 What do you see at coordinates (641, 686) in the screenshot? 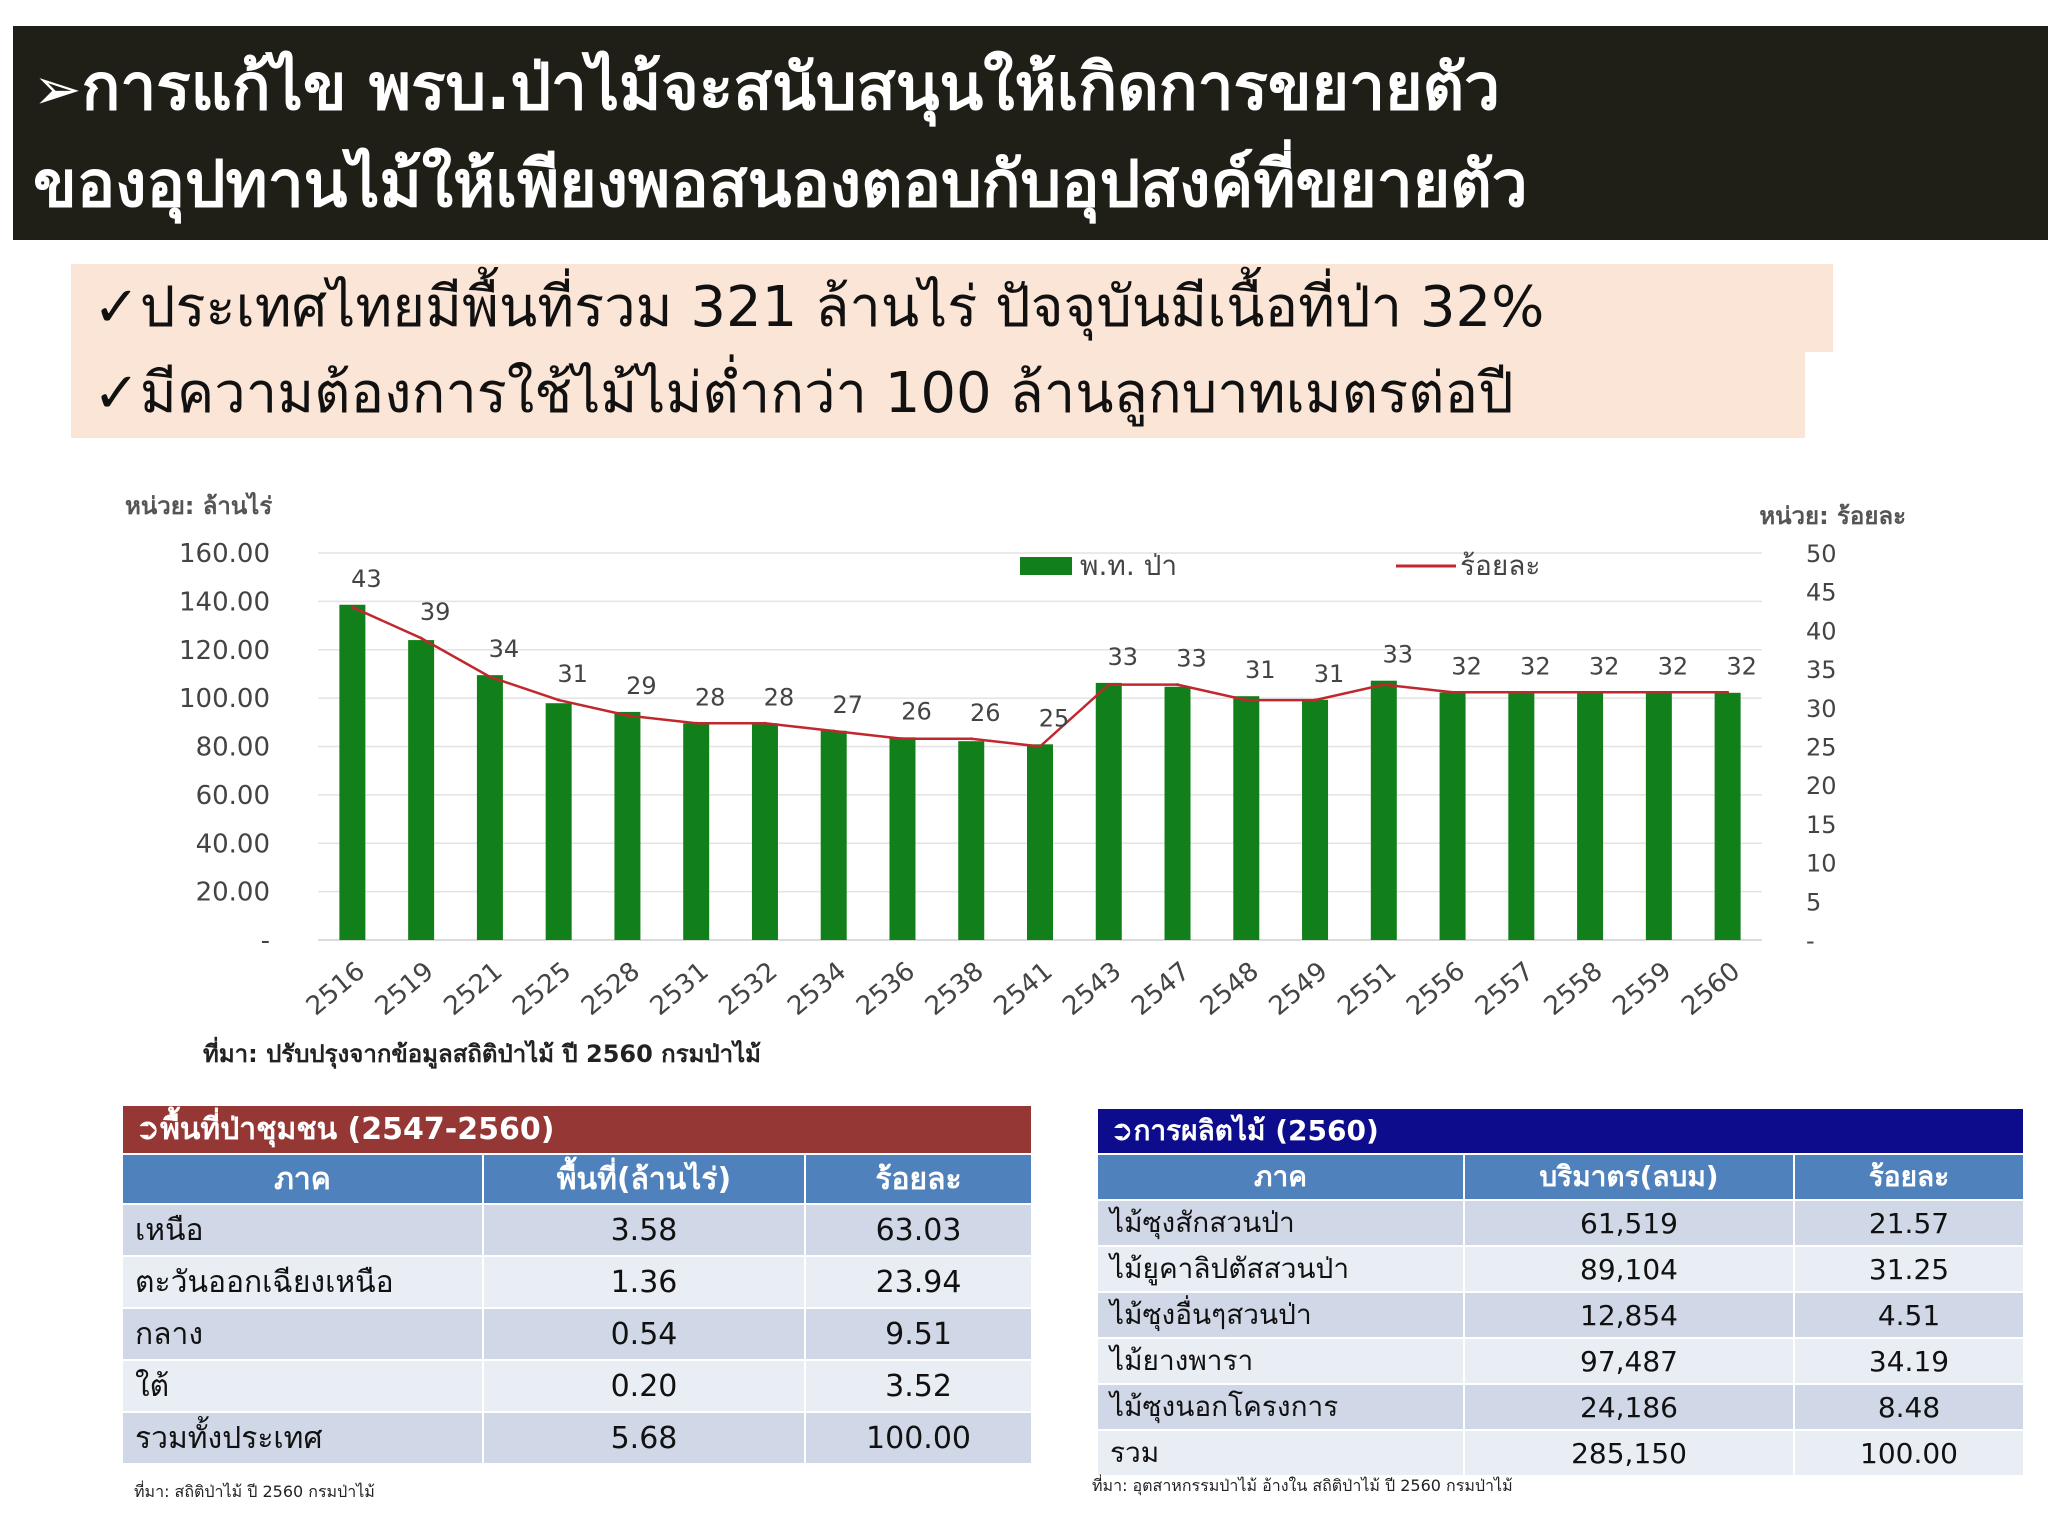
I see `data-label: 29` at bounding box center [641, 686].